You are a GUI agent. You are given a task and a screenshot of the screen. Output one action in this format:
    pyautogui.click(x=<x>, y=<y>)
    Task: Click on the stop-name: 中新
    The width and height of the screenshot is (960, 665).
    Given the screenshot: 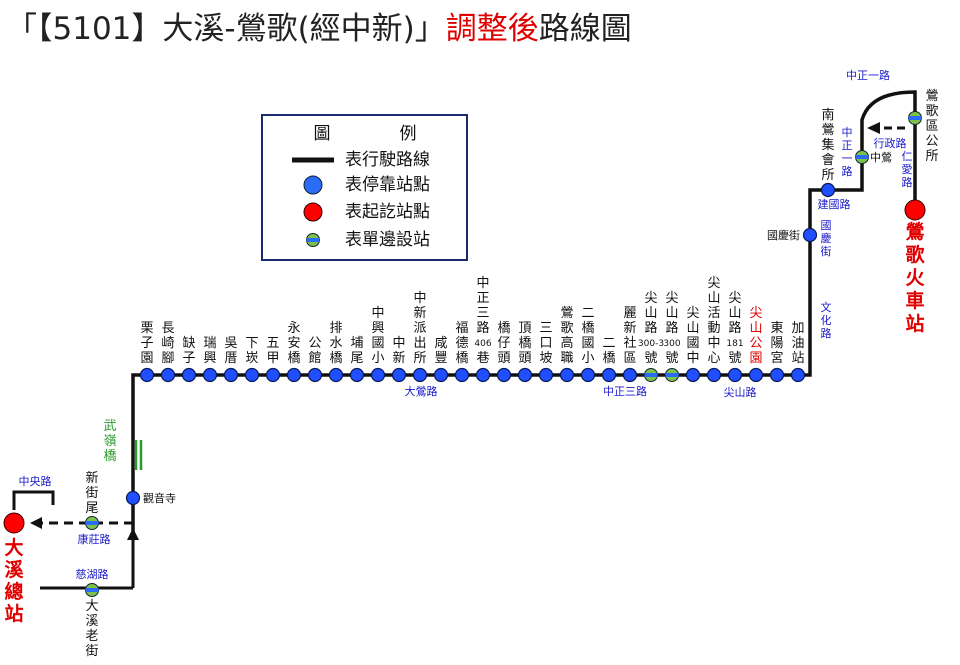 What is the action you would take?
    pyautogui.click(x=398, y=351)
    